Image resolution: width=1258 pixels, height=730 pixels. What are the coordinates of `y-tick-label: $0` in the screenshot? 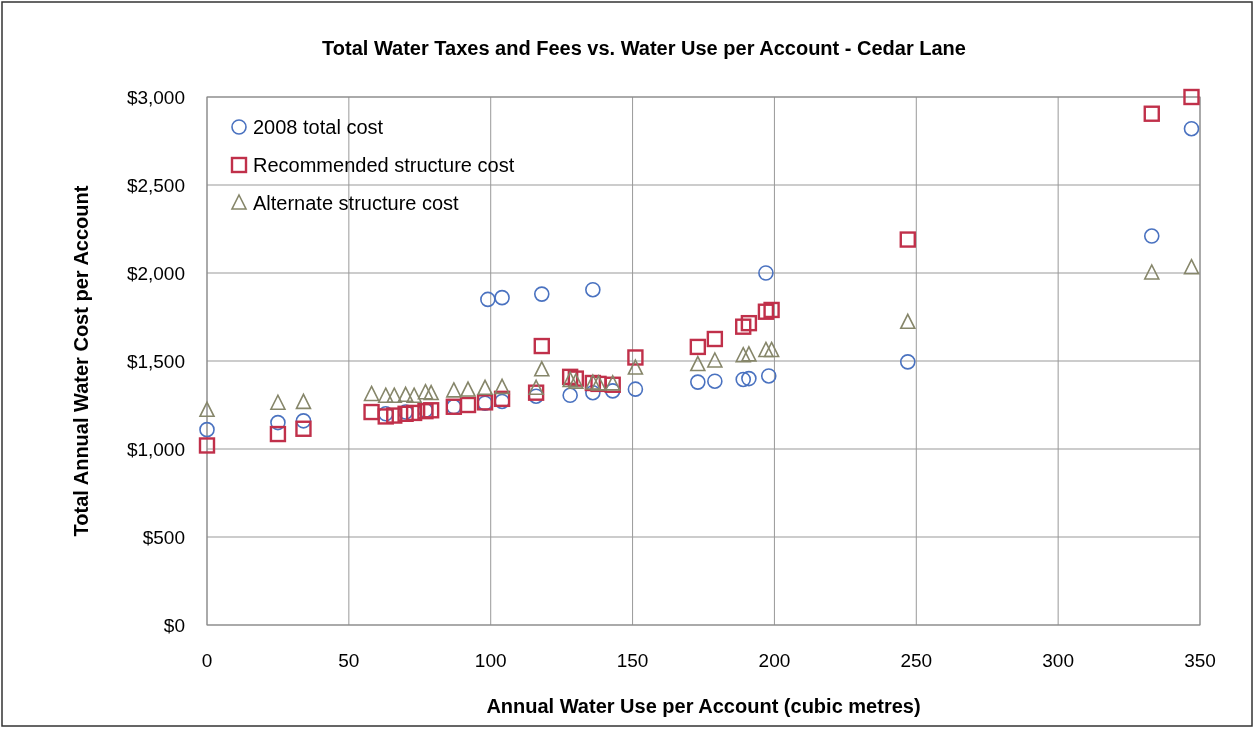 It's located at (174, 625).